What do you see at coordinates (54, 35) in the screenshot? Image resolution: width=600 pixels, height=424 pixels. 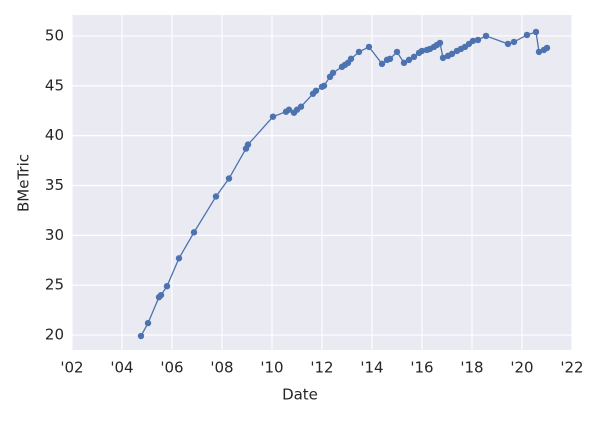 I see `y-tick-label: 50` at bounding box center [54, 35].